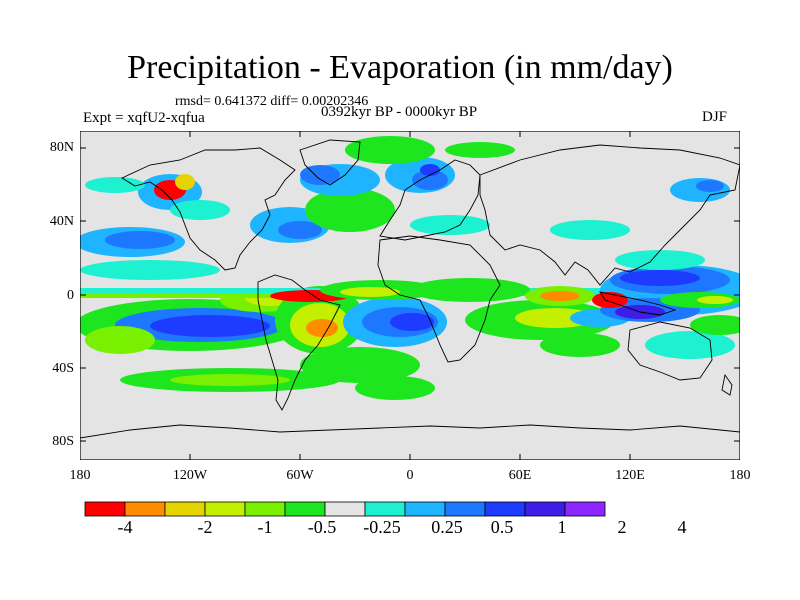 The width and height of the screenshot is (800, 600). I want to click on y-tick-label: 80S, so click(63, 441).